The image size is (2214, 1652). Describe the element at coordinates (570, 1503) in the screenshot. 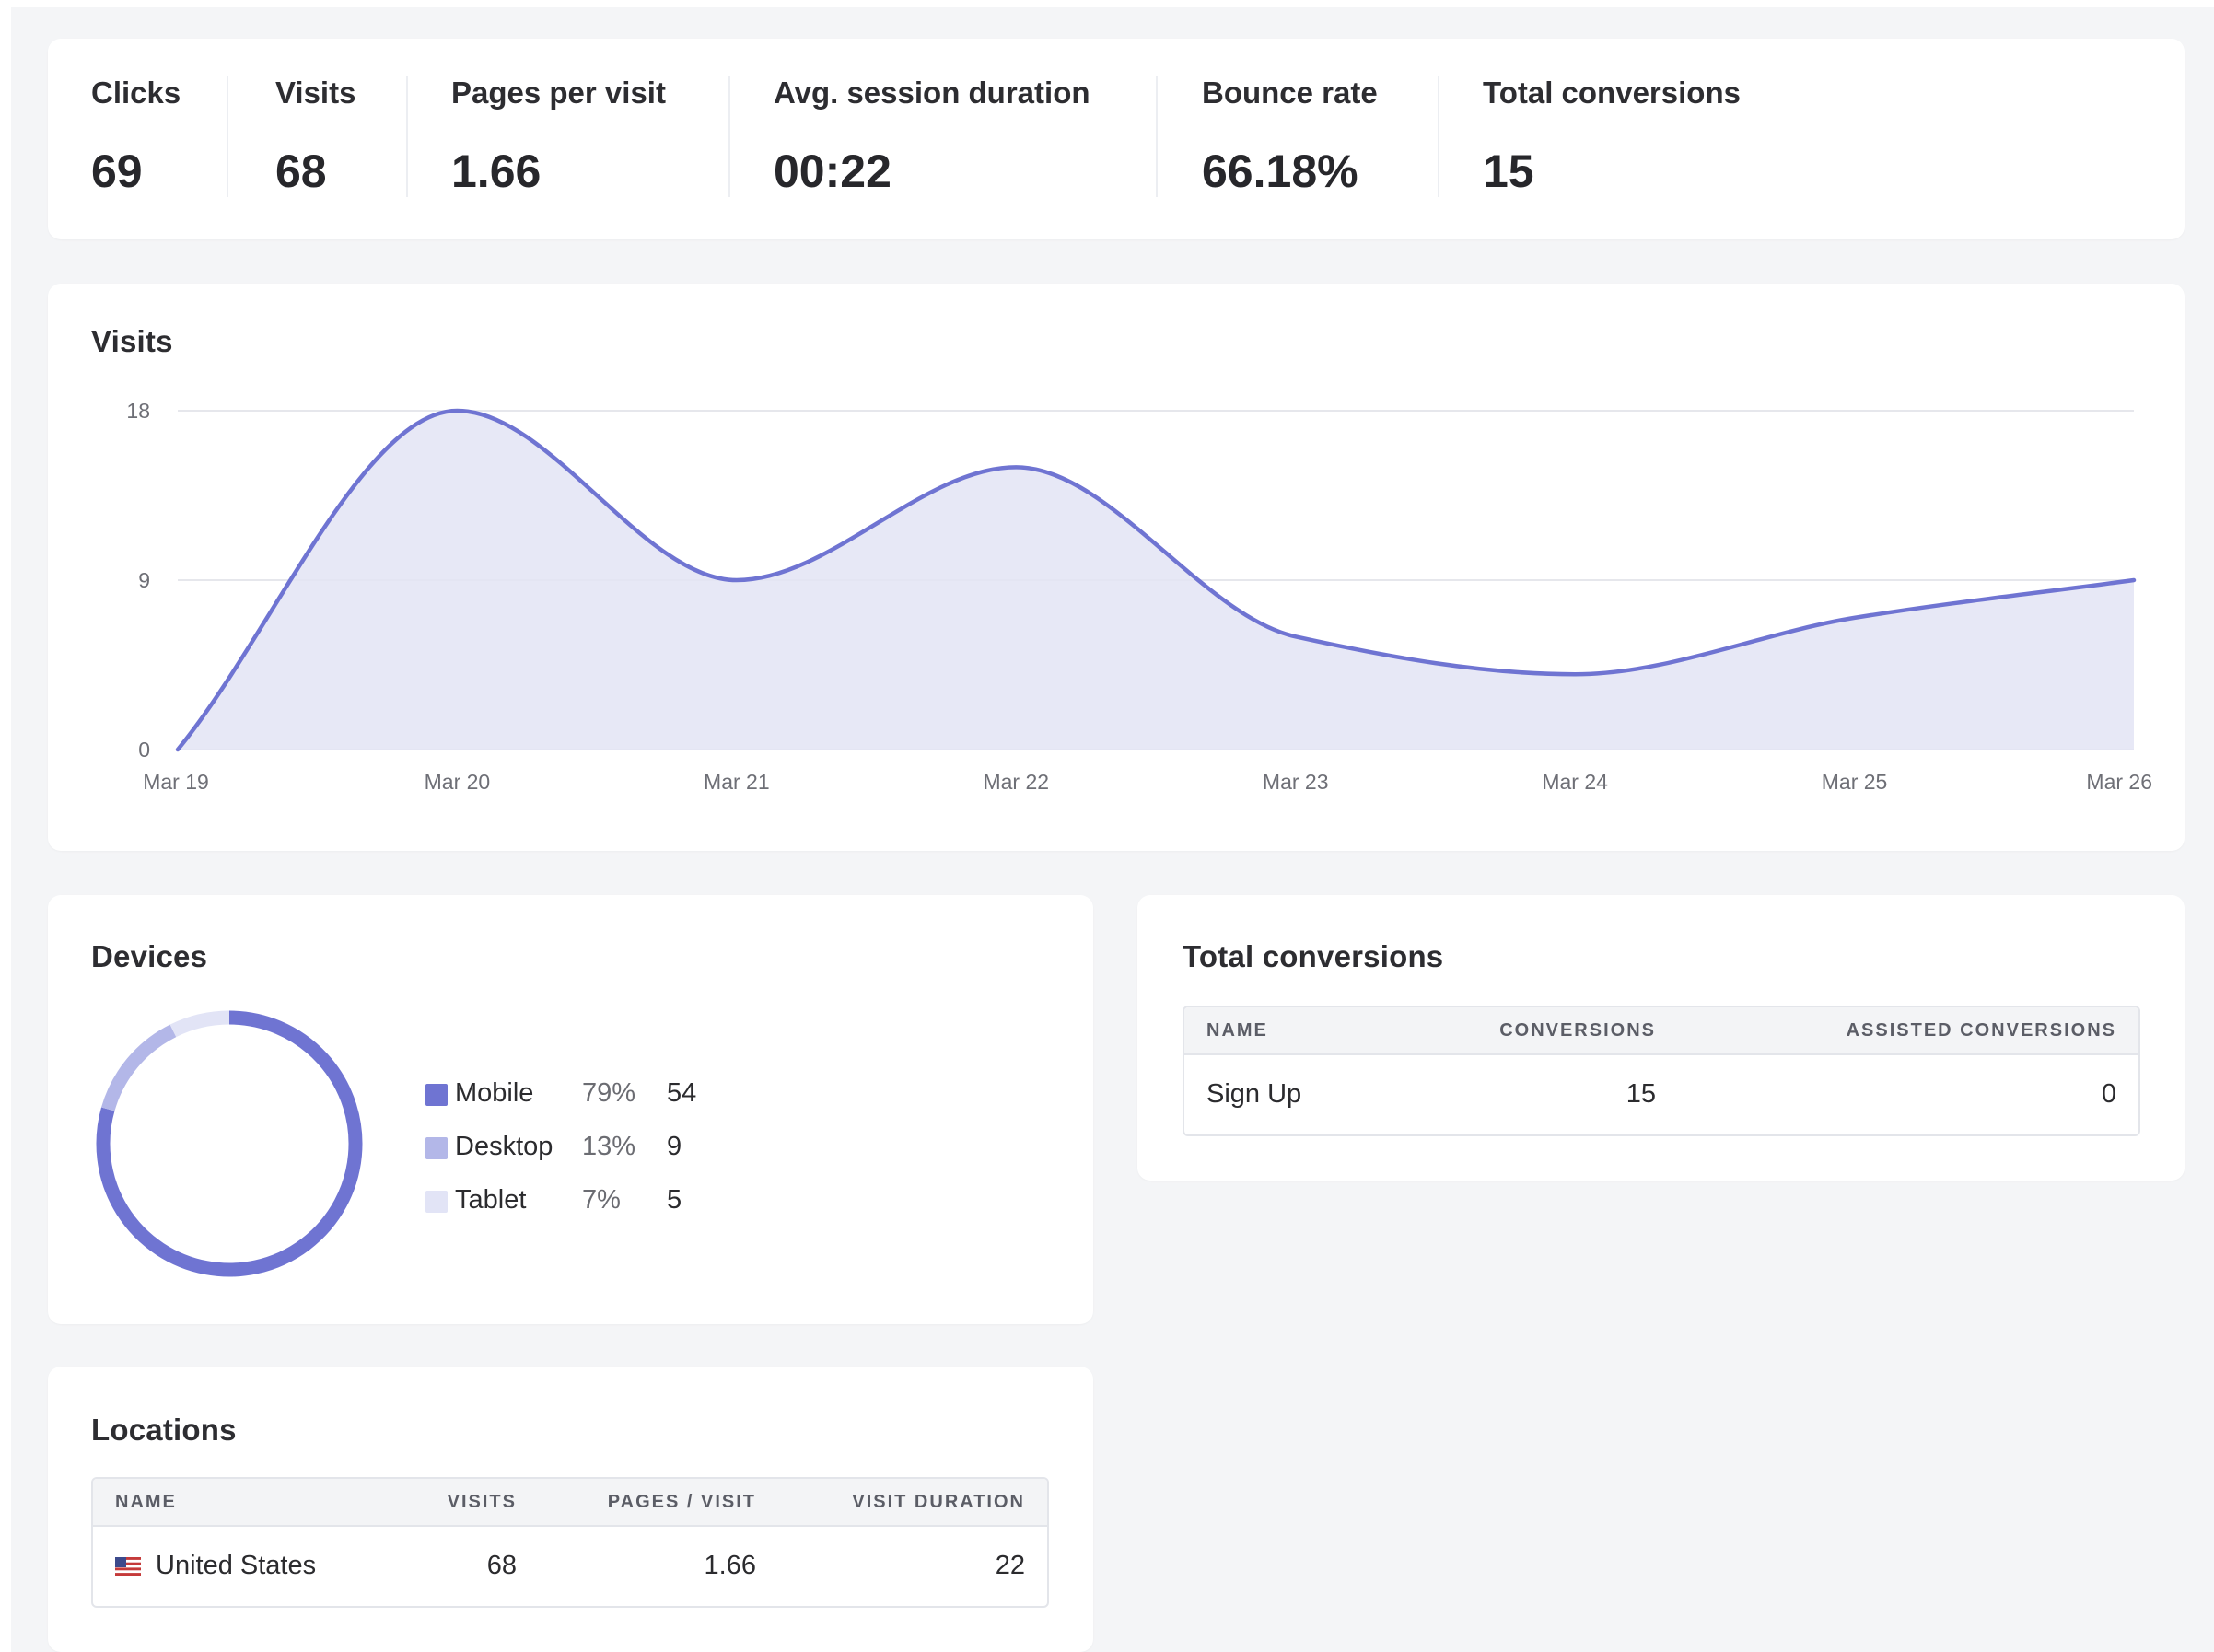

I see `table-header: NAME VISITS PAGES / VISIT VISIT DURATION` at that location.